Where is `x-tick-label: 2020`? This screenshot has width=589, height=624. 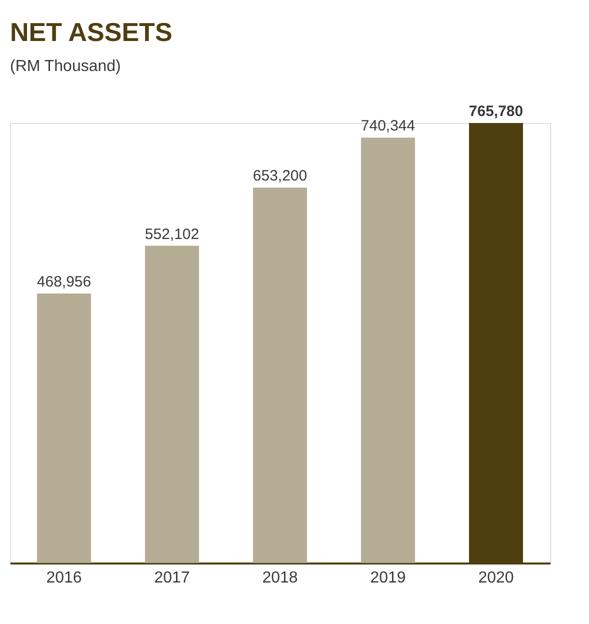
x-tick-label: 2020 is located at coordinates (496, 578).